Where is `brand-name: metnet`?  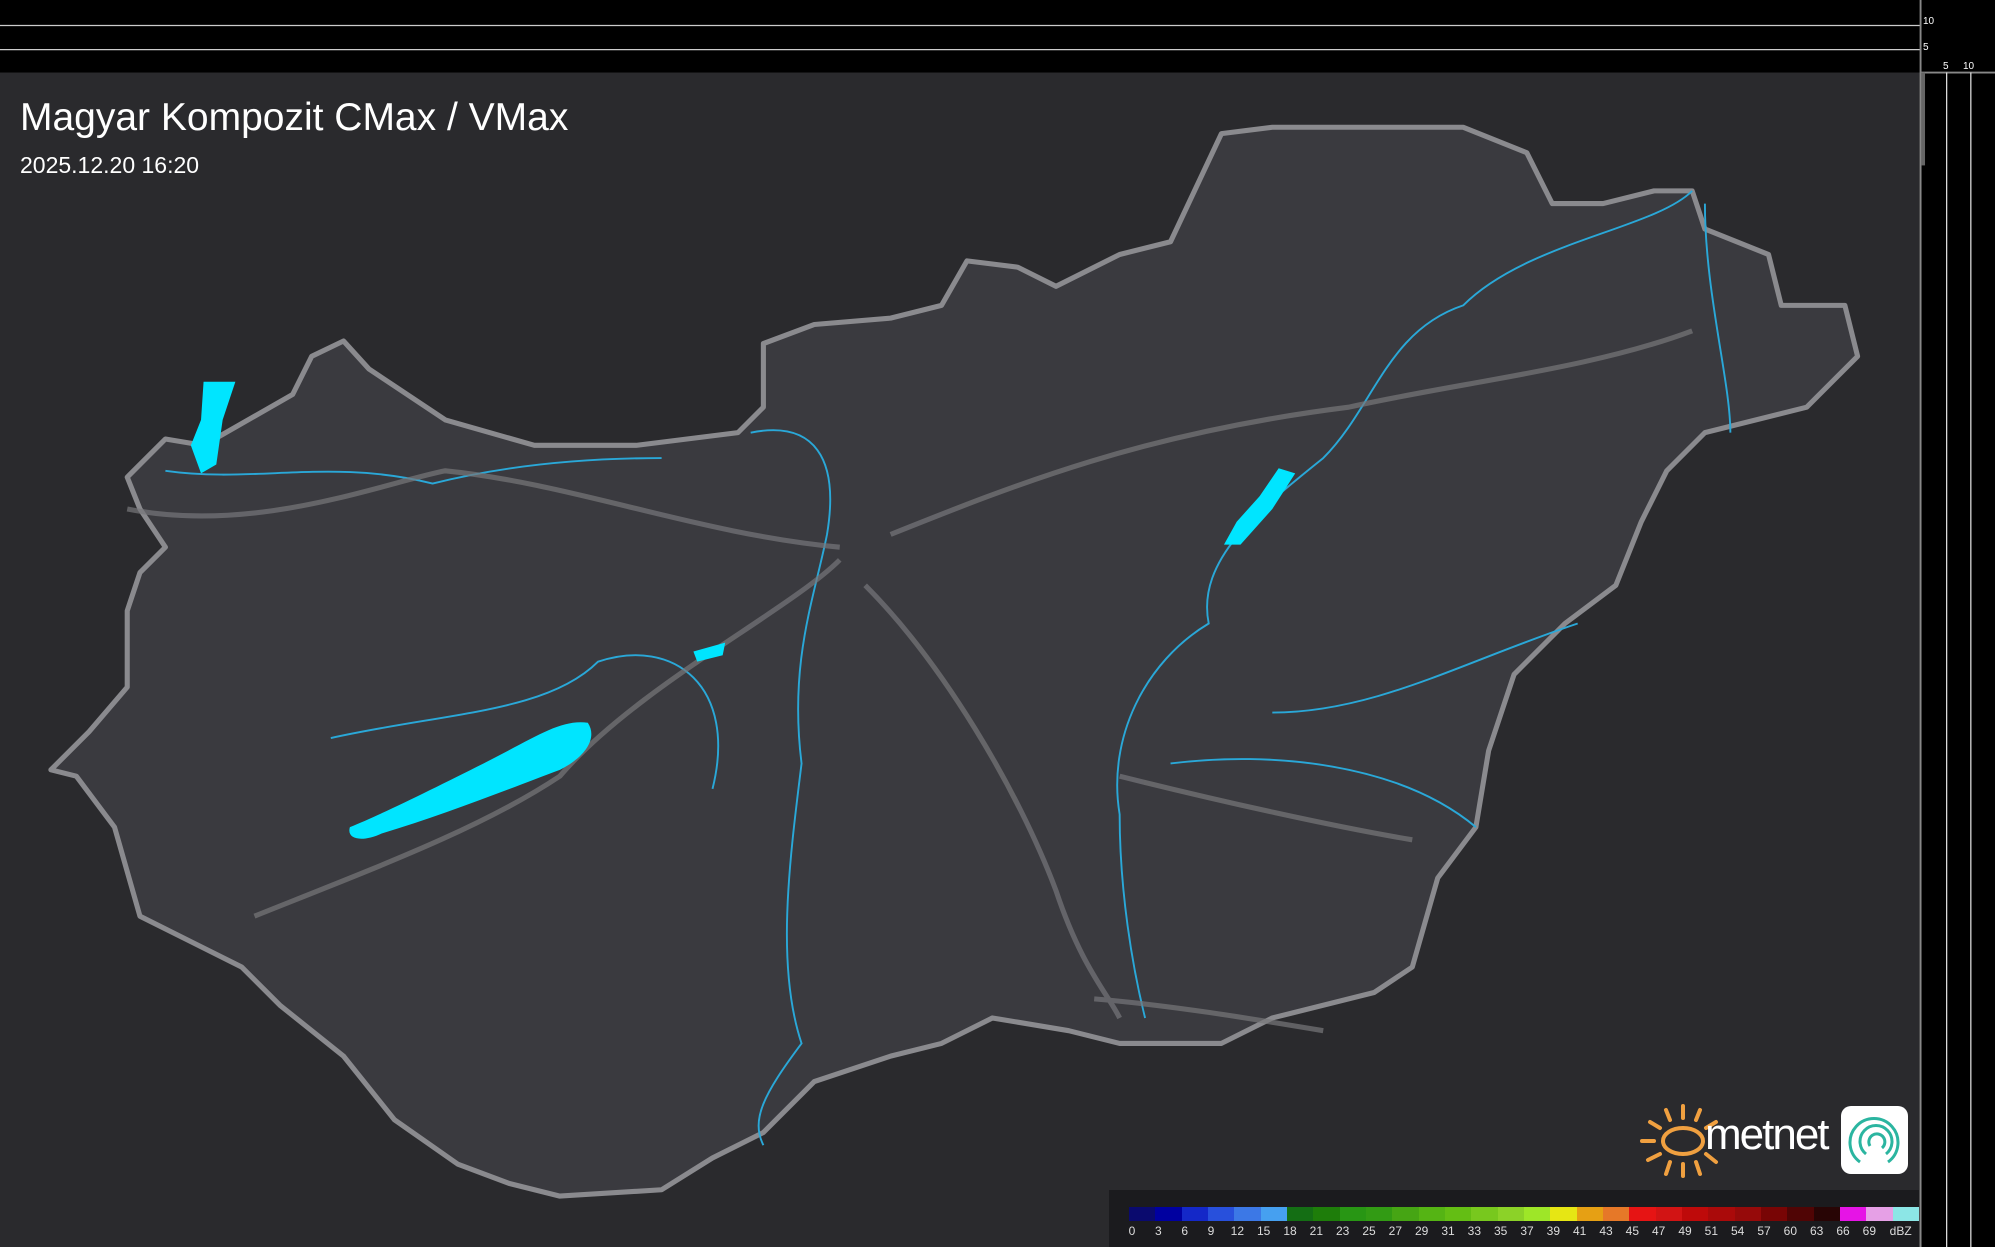 brand-name: metnet is located at coordinates (1767, 1134).